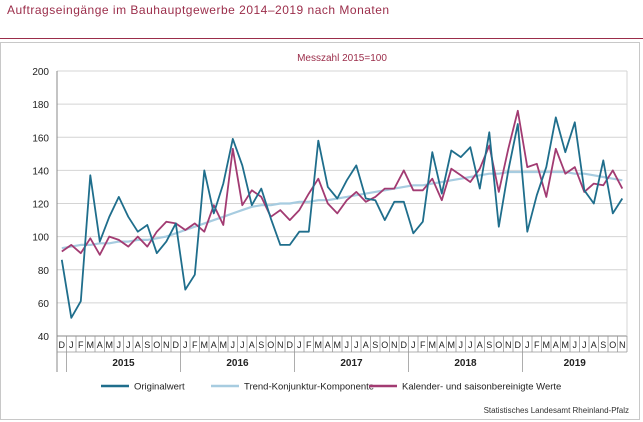 The image size is (643, 422). Describe the element at coordinates (40, 105) in the screenshot. I see `y-tick-label: 180` at that location.